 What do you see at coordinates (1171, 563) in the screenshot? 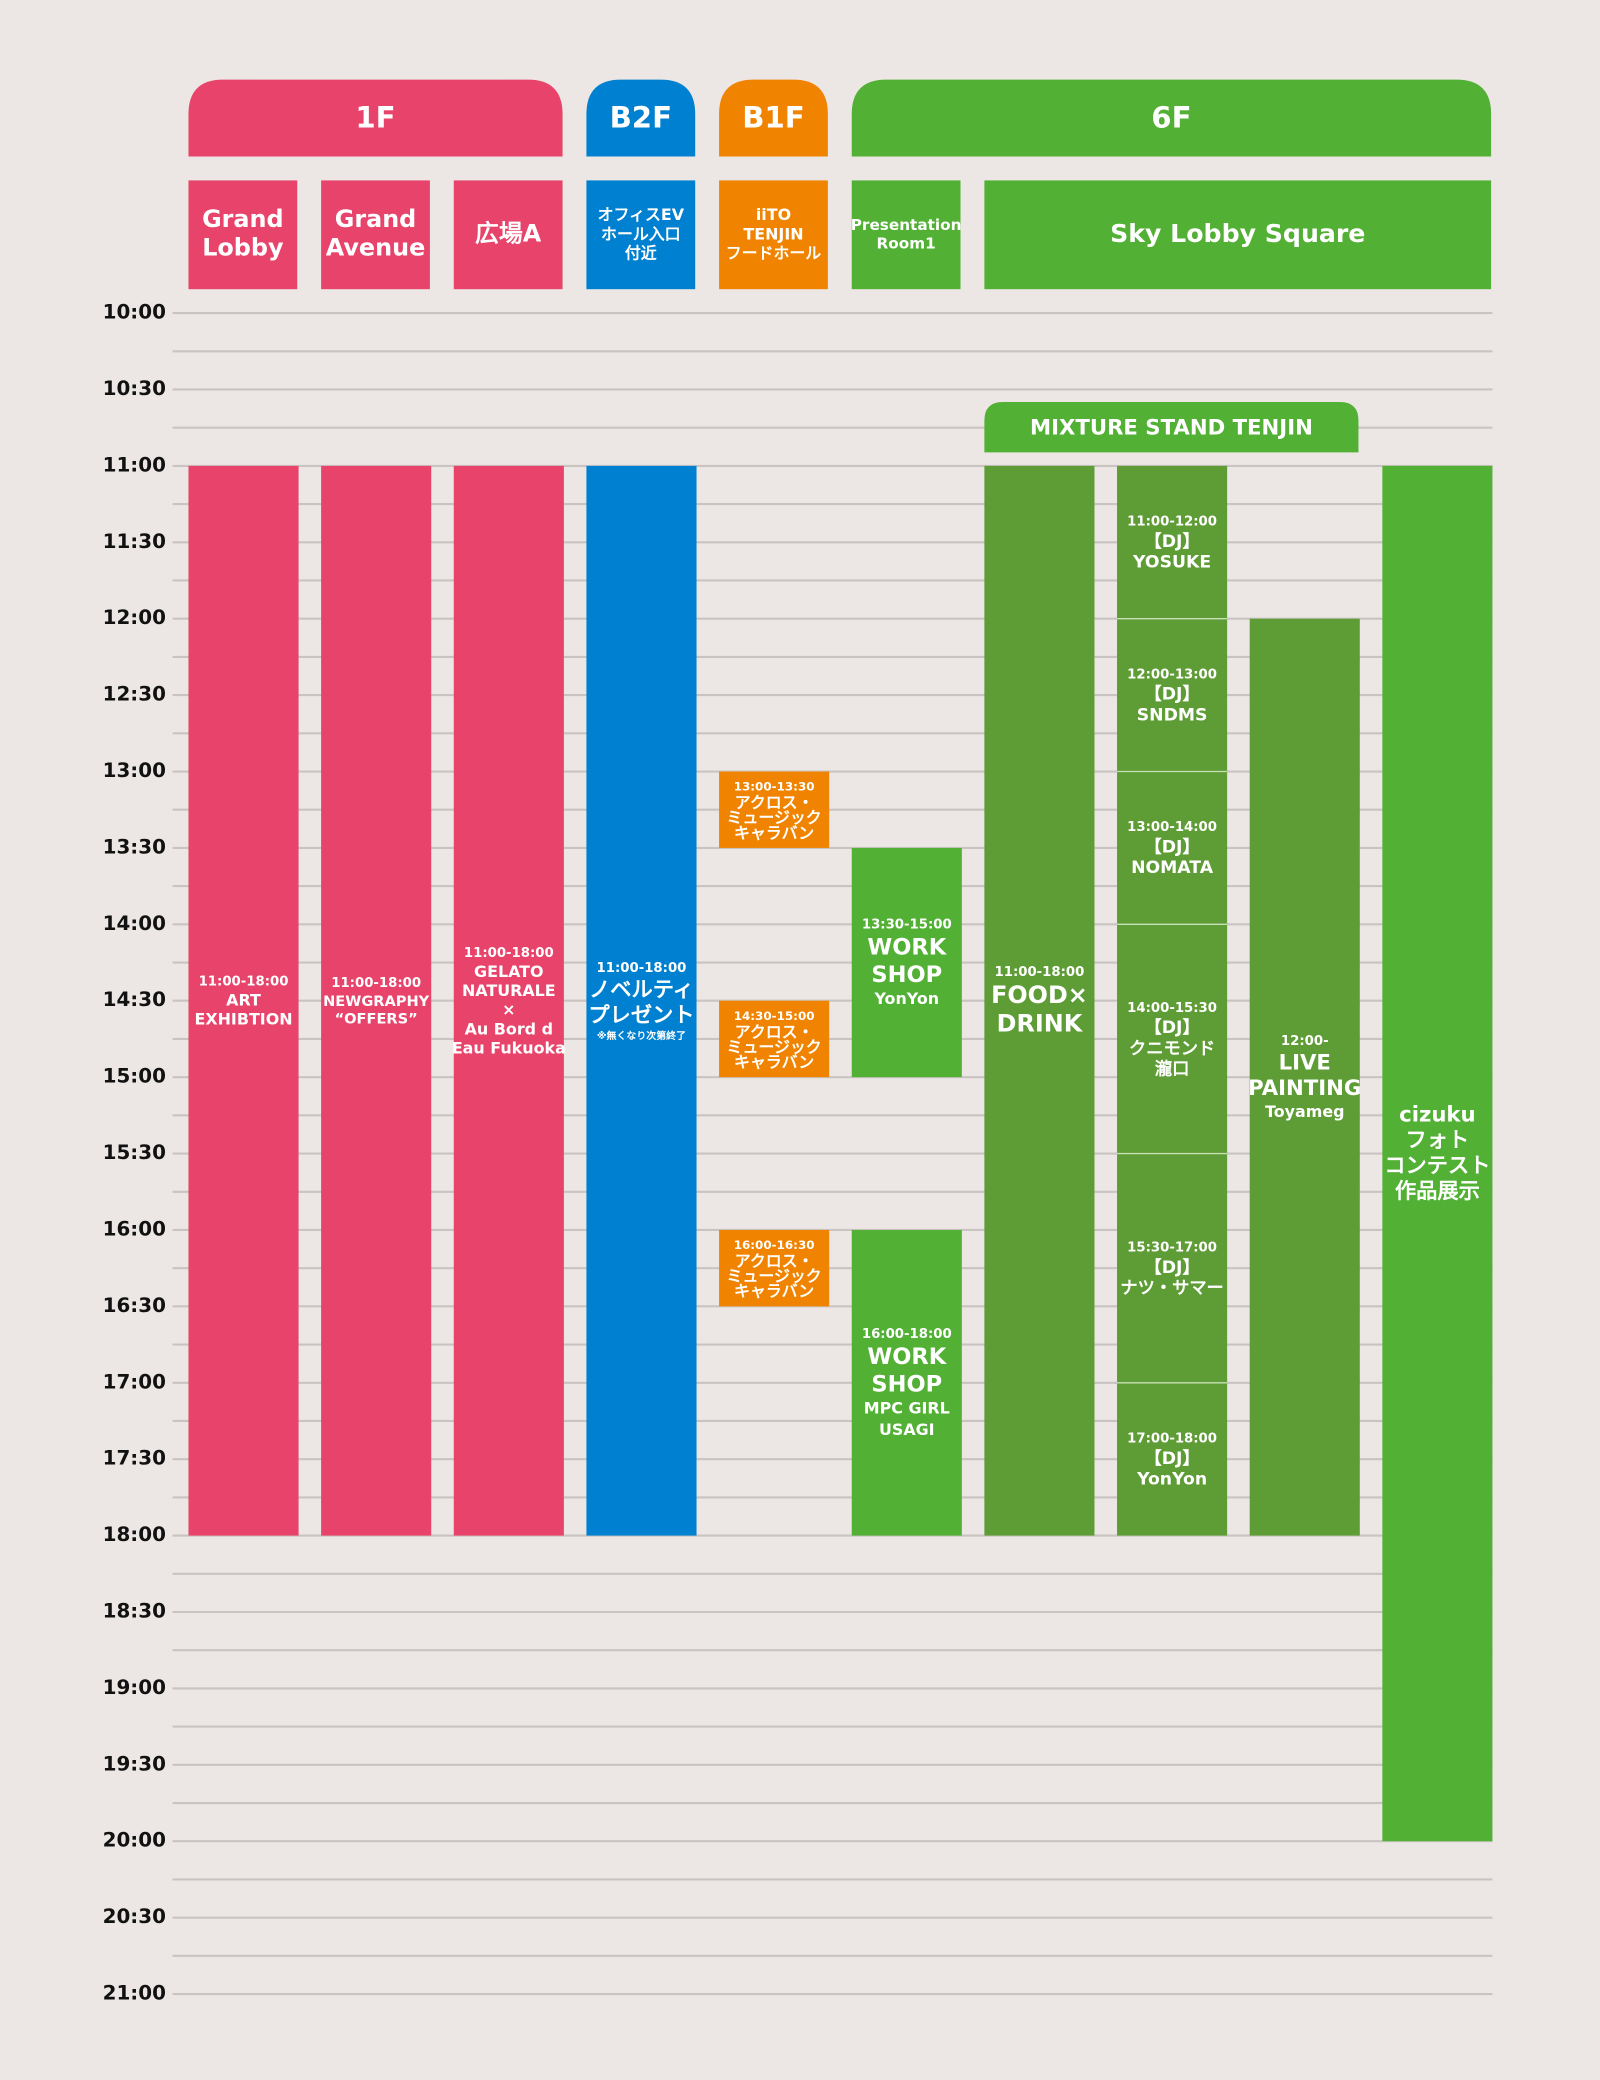
I see `event-title: YOSUKE` at bounding box center [1171, 563].